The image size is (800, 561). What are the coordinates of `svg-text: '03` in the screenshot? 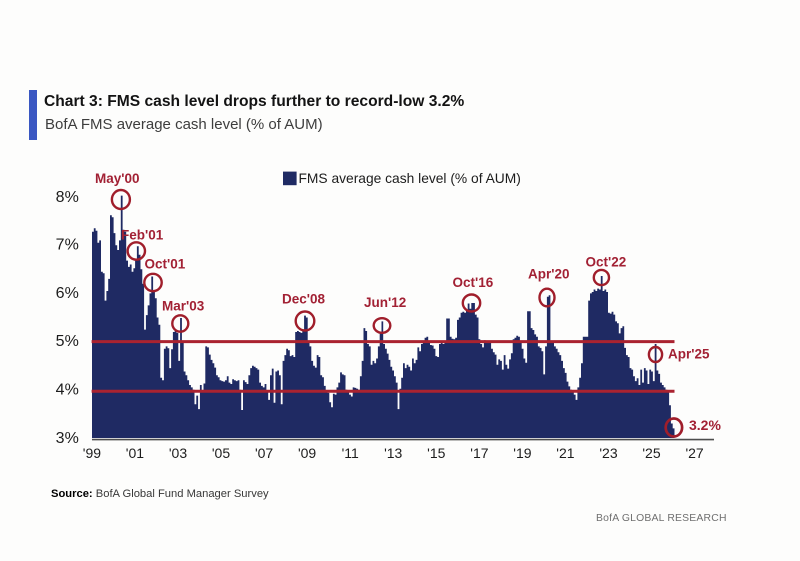 It's located at (178, 453).